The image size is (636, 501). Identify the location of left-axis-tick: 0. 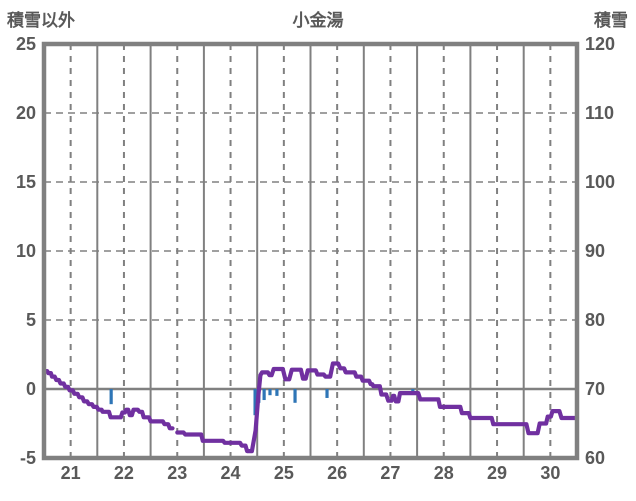
(30, 389).